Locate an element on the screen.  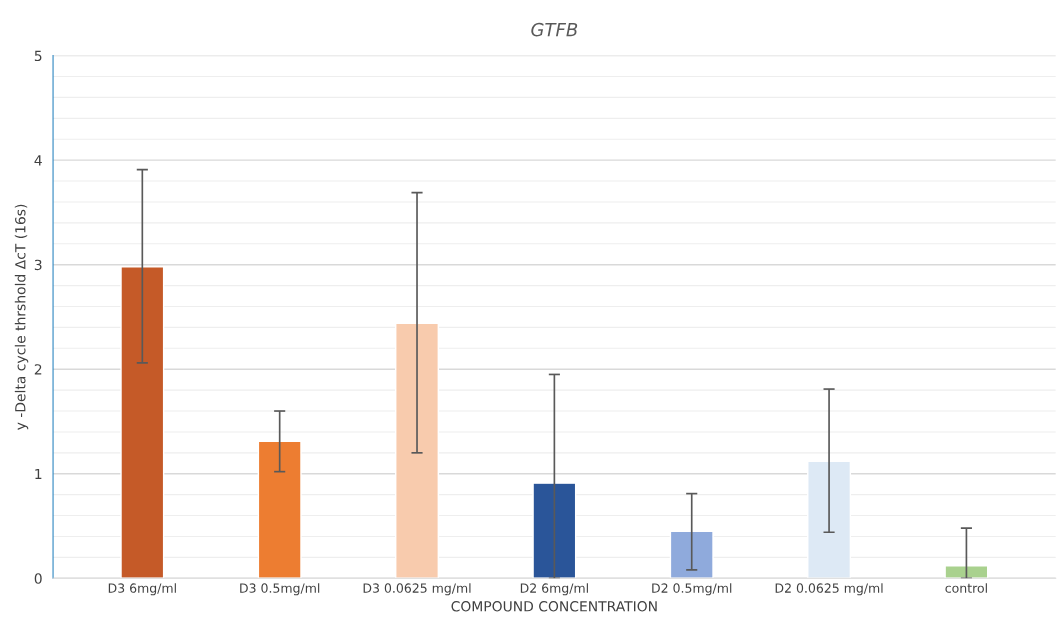
x-tick-label: D3 0.0625 mg/ml is located at coordinates (417, 589).